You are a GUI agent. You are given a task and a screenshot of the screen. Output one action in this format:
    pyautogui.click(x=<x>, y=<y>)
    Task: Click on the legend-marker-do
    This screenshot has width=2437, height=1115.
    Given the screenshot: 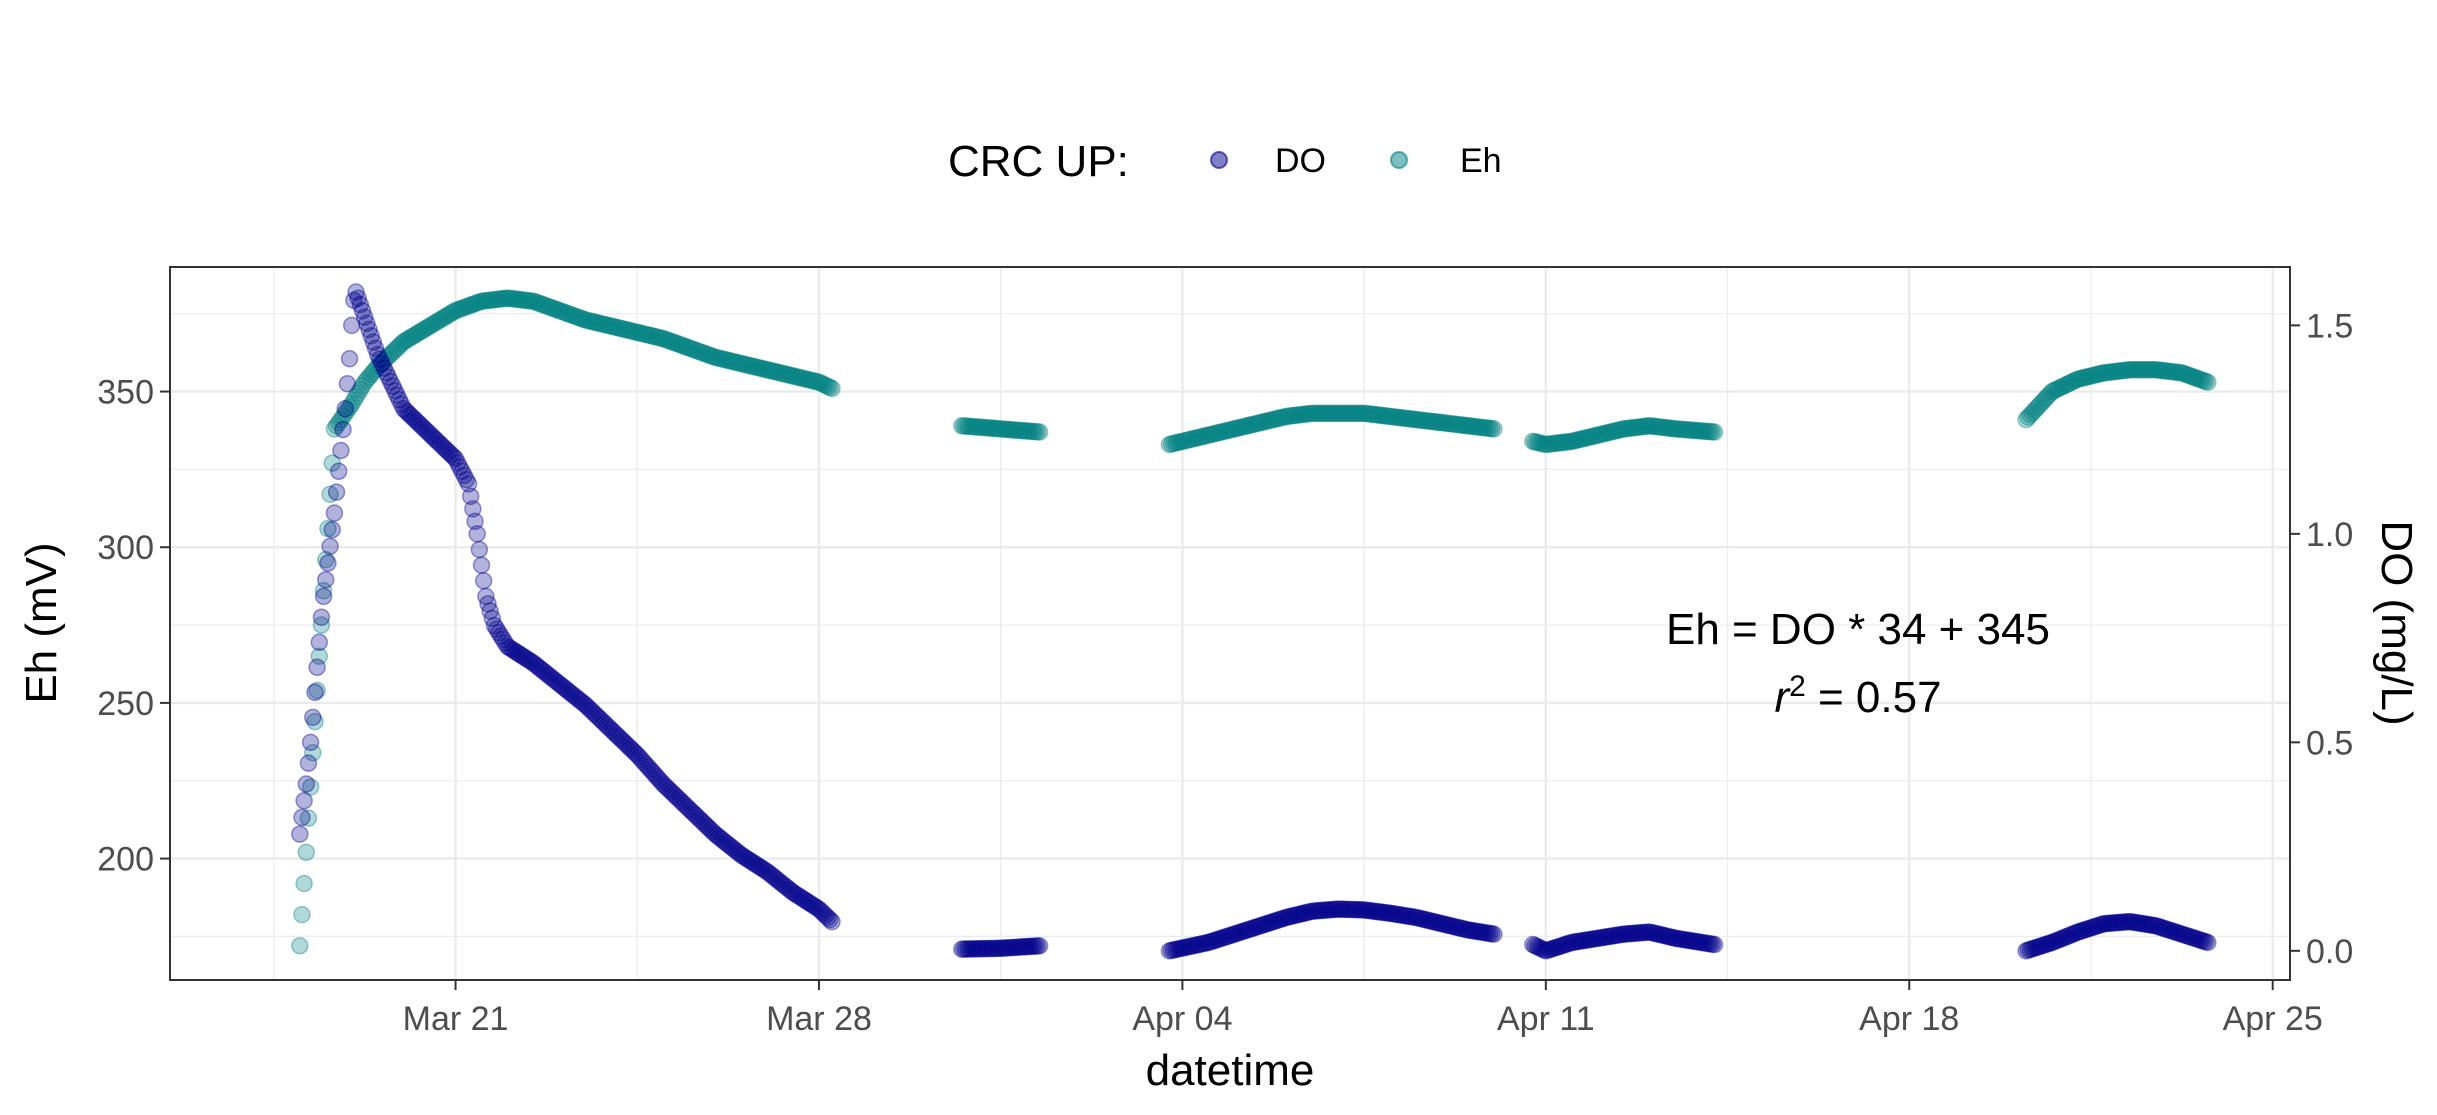 What is the action you would take?
    pyautogui.click(x=1219, y=160)
    